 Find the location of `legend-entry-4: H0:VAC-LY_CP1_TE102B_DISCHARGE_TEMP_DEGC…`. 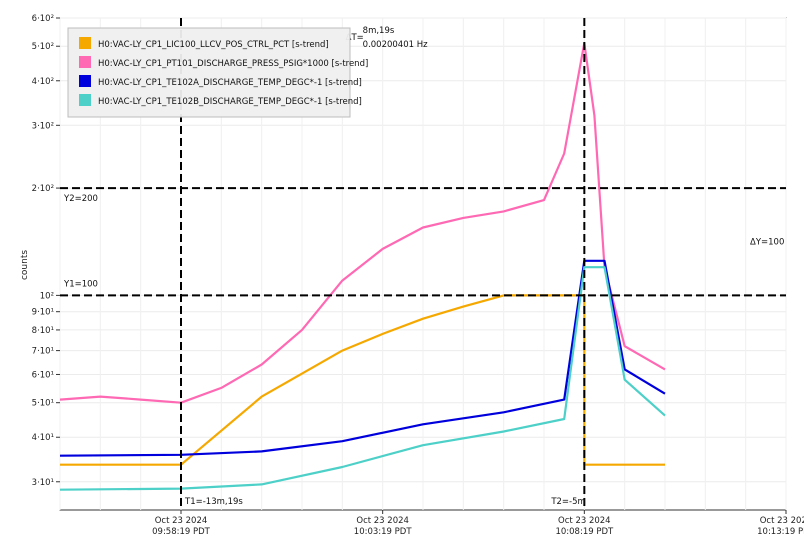

legend-entry-4: H0:VAC-LY_CP1_TE102B_DISCHARGE_TEMP_DEGC… is located at coordinates (230, 102).